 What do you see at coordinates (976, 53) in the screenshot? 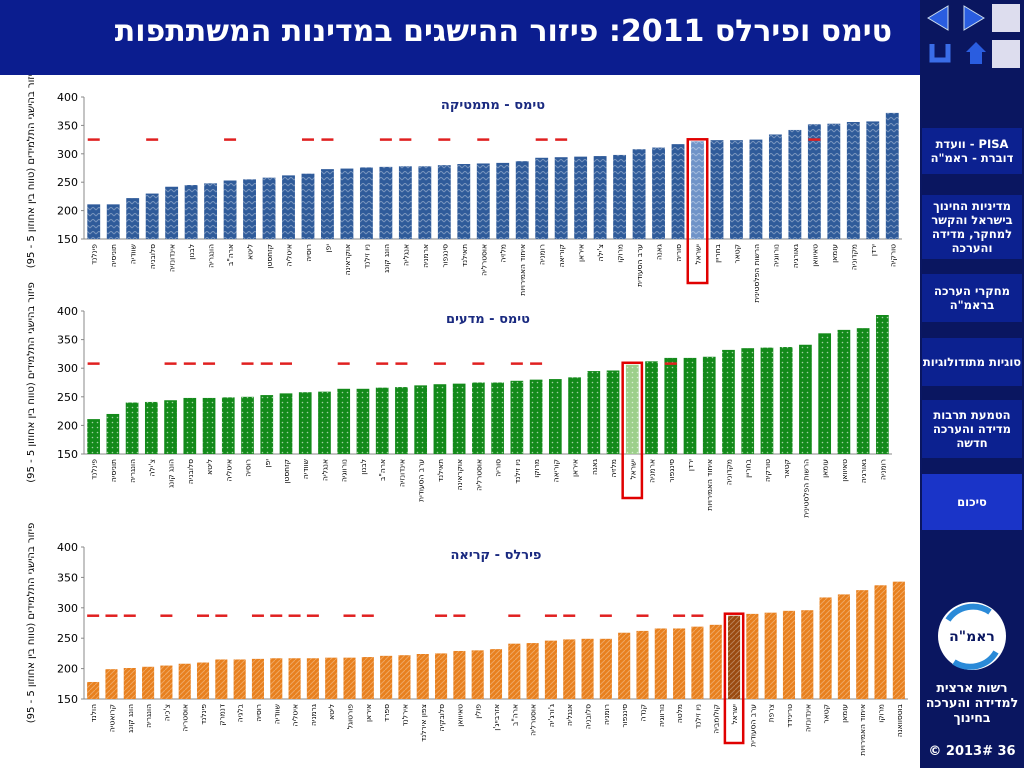
I see `nav-home` at bounding box center [976, 53].